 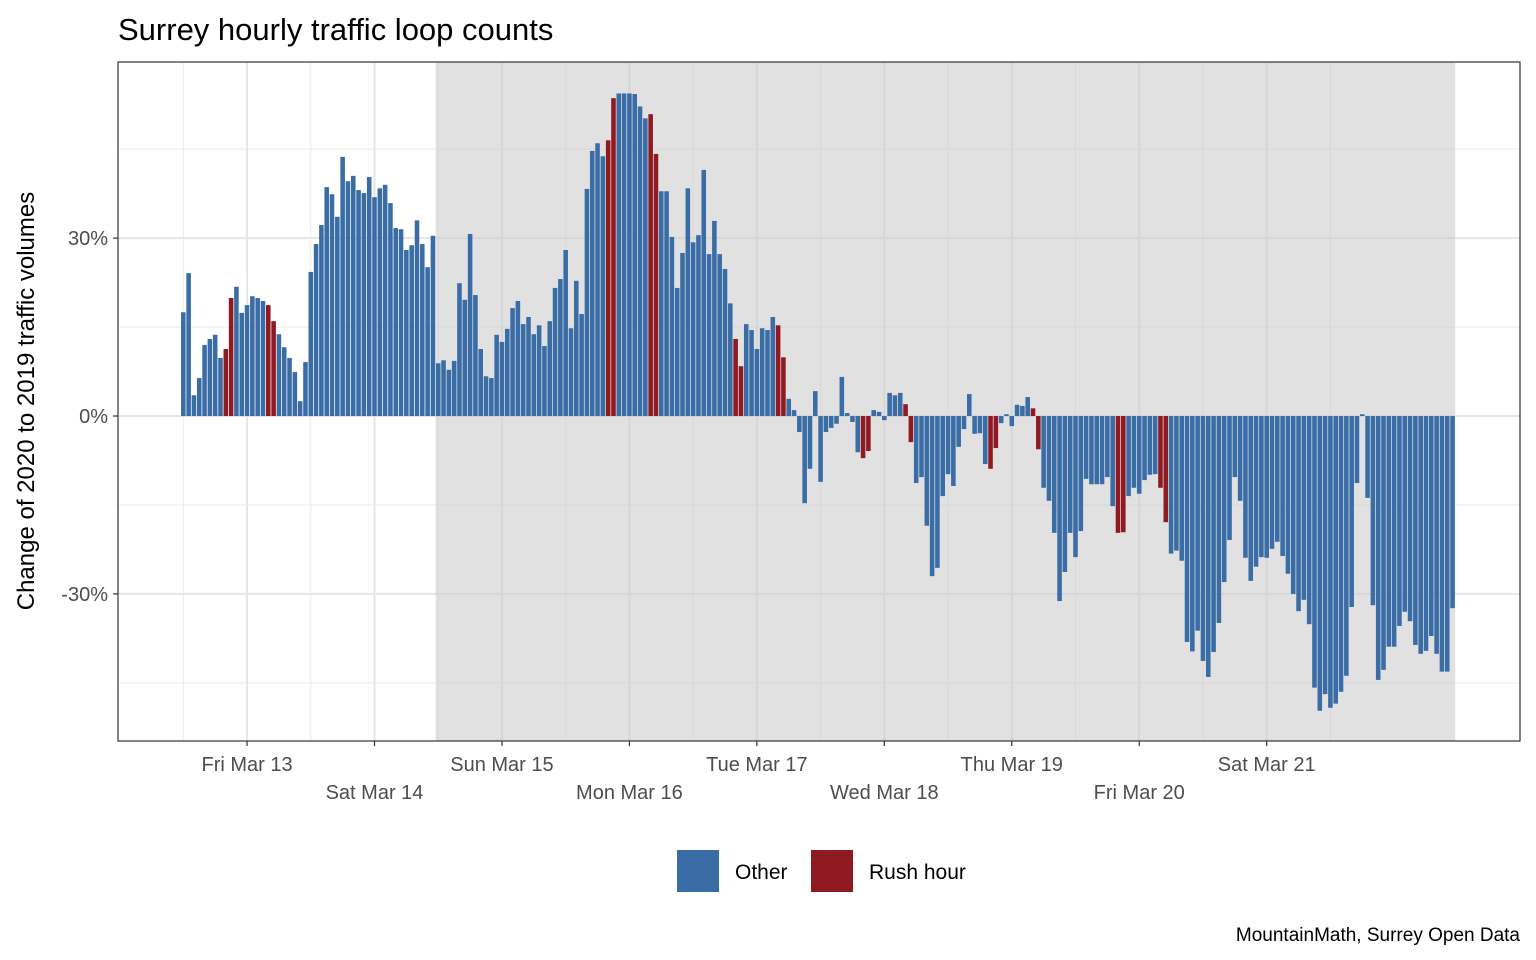 What do you see at coordinates (335, 29) in the screenshot?
I see `chart-title: Surrey hourly traffic loop counts` at bounding box center [335, 29].